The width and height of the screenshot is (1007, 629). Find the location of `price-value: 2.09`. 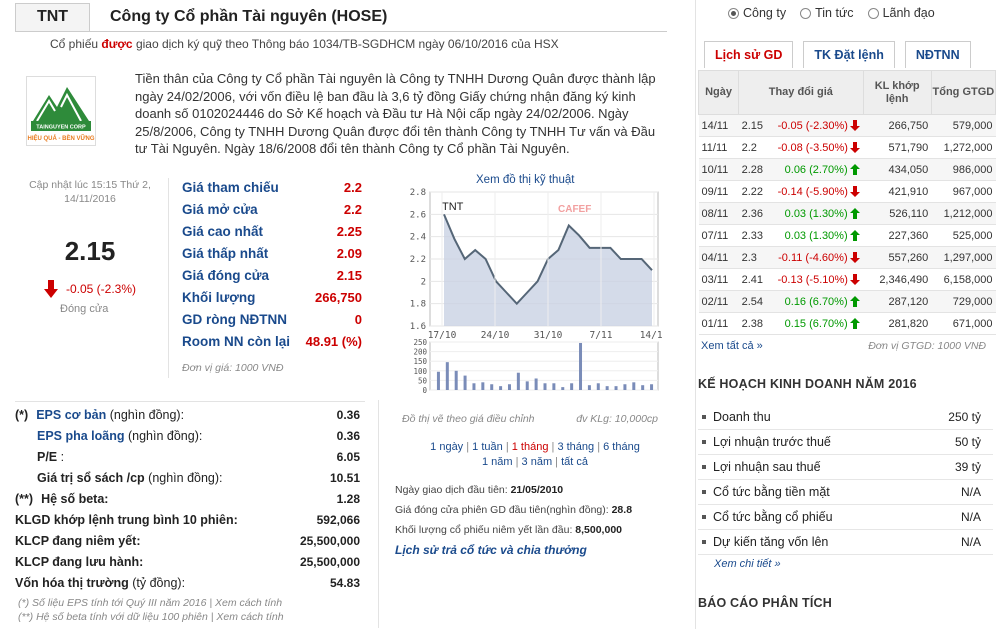

price-value: 2.09 is located at coordinates (349, 253).